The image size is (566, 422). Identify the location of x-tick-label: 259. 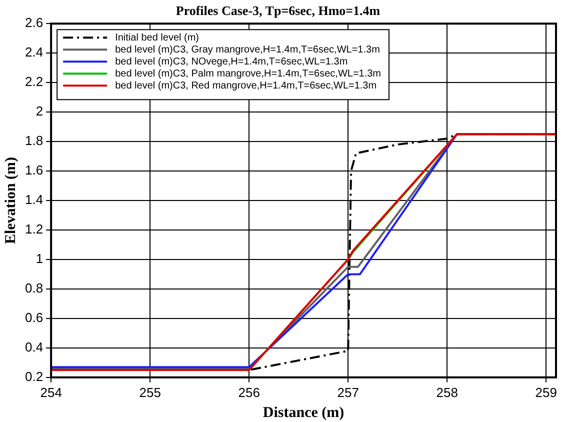
(546, 392).